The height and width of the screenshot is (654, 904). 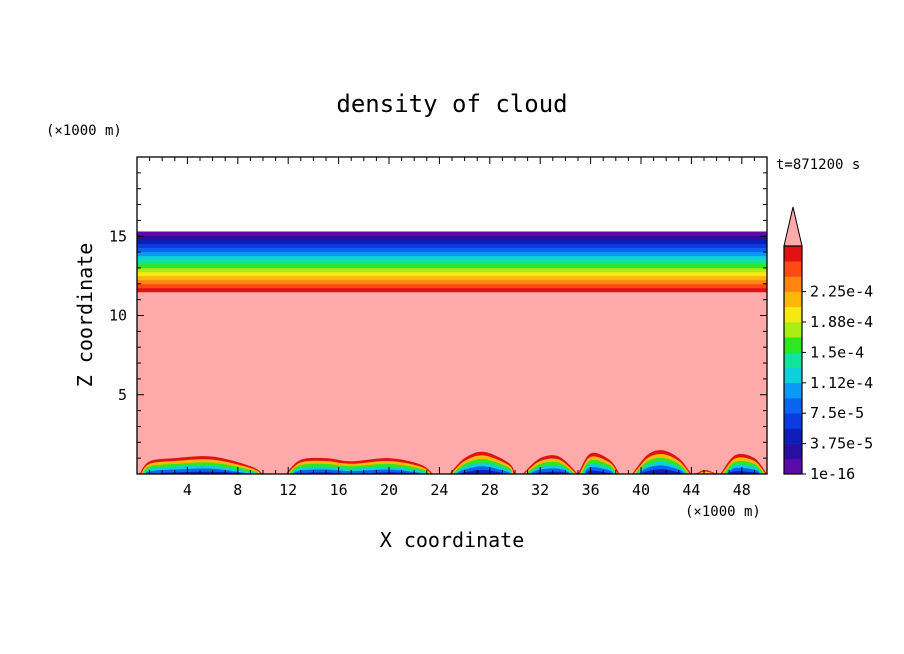 I want to click on x-tick-label: 4, so click(x=187, y=490).